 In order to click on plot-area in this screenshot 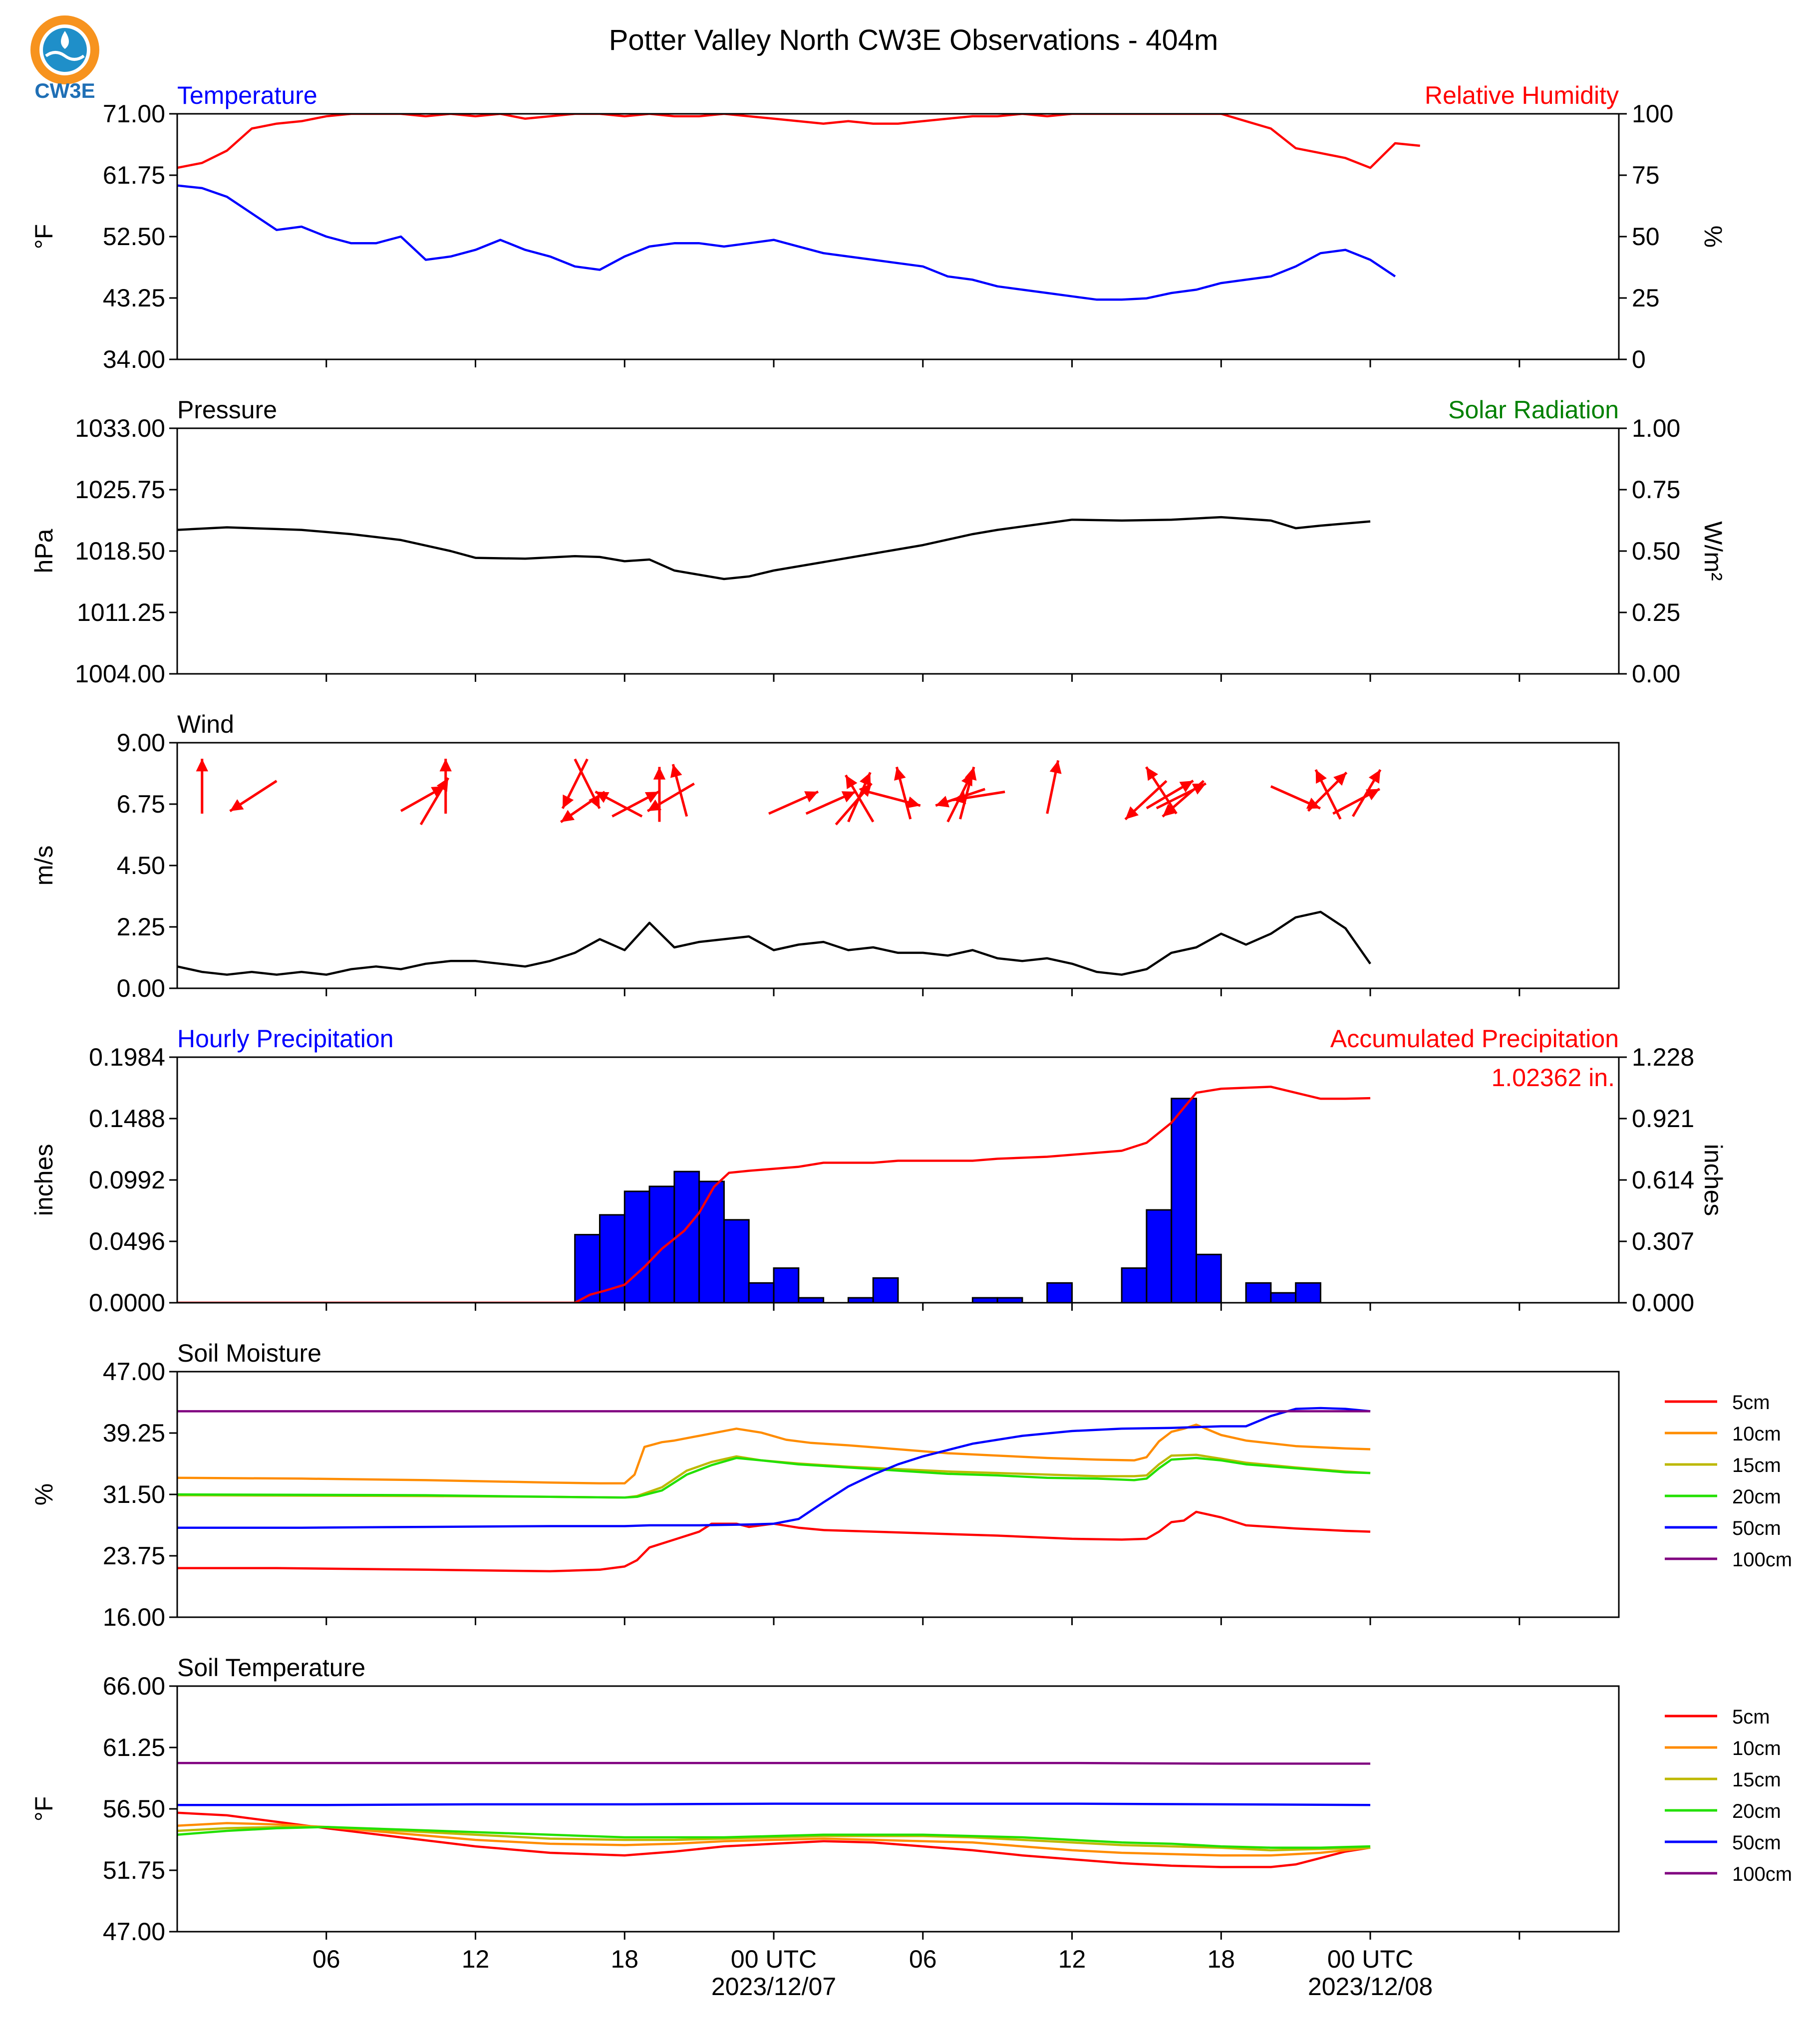, I will do `click(774, 1490)`.